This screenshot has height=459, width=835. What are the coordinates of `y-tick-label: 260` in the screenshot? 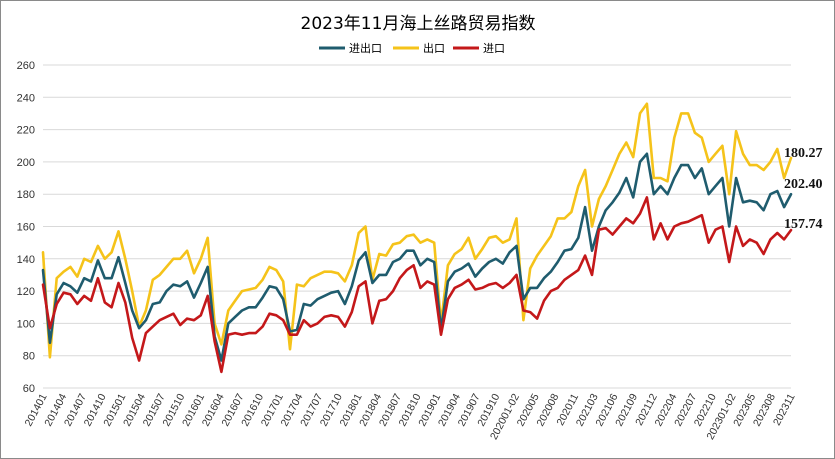 It's located at (26, 66).